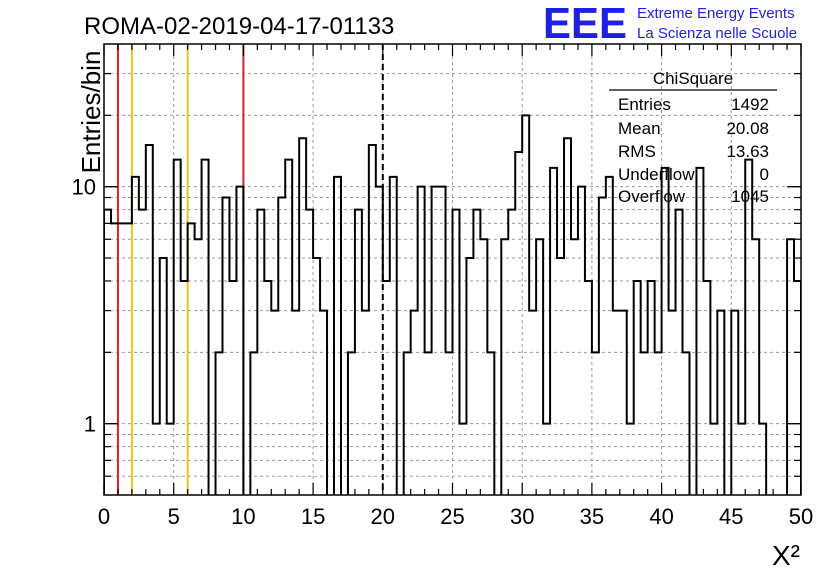 Image resolution: width=836 pixels, height=572 pixels. I want to click on x-tick-label: 40, so click(661, 516).